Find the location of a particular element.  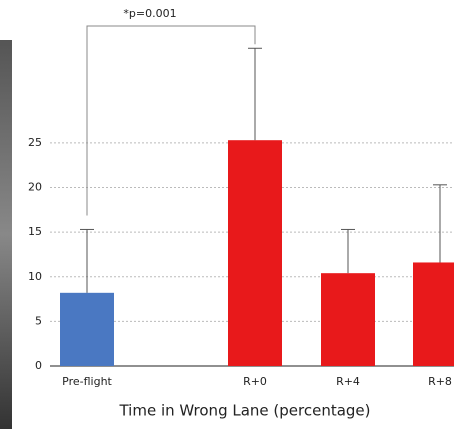

y-tick-label: 20 is located at coordinates (35, 187).